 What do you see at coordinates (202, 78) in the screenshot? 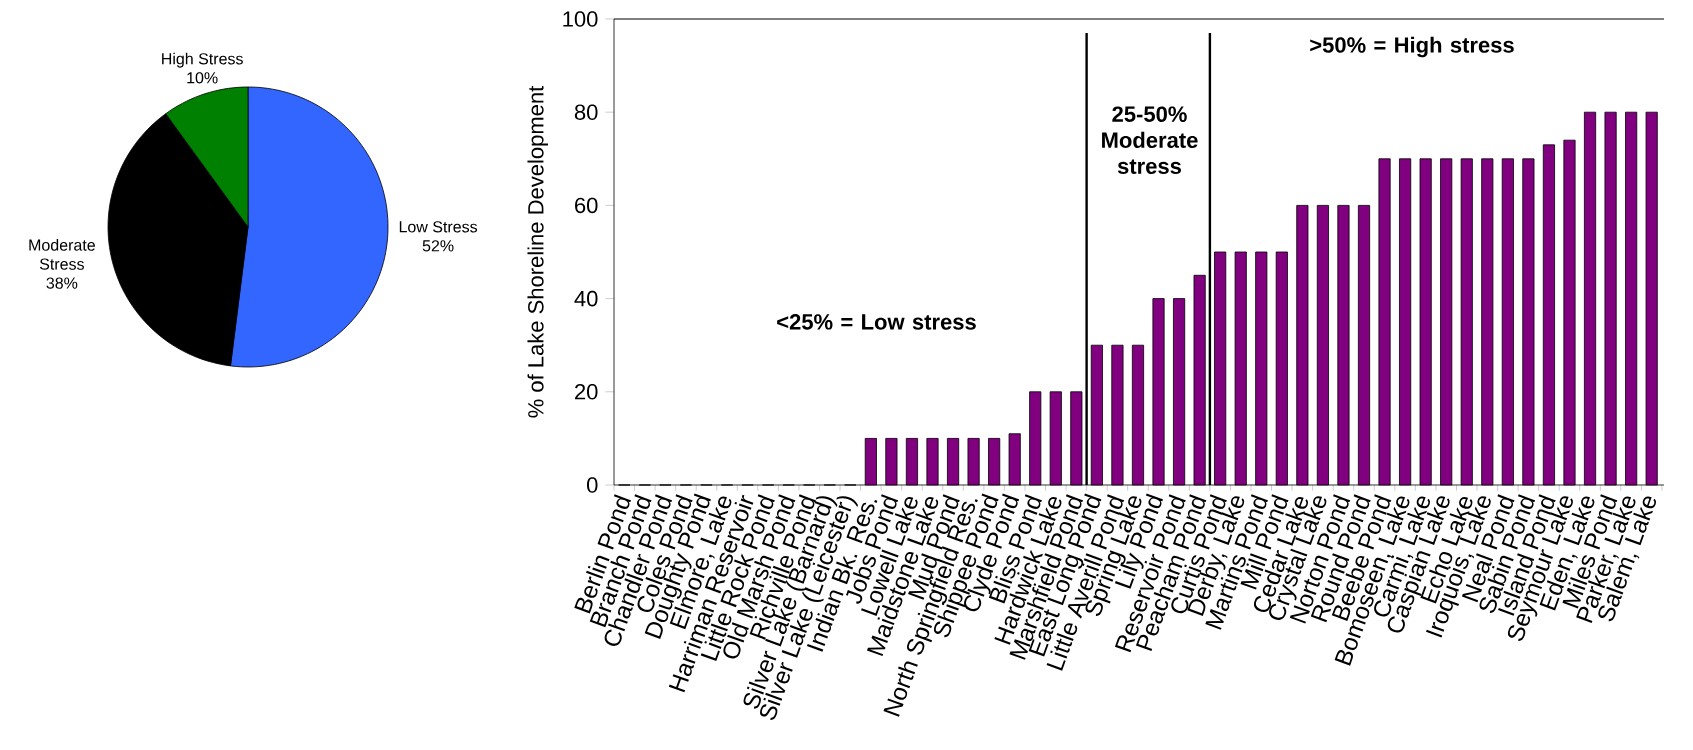
I see `data-label: 10%` at bounding box center [202, 78].